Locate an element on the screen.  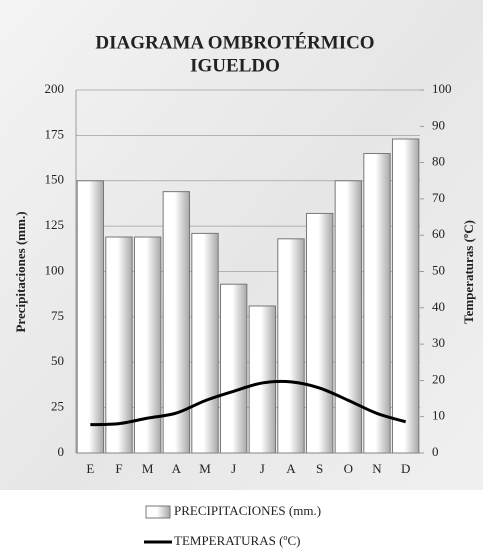
y2-tick-label: 50 is located at coordinates (438, 269).